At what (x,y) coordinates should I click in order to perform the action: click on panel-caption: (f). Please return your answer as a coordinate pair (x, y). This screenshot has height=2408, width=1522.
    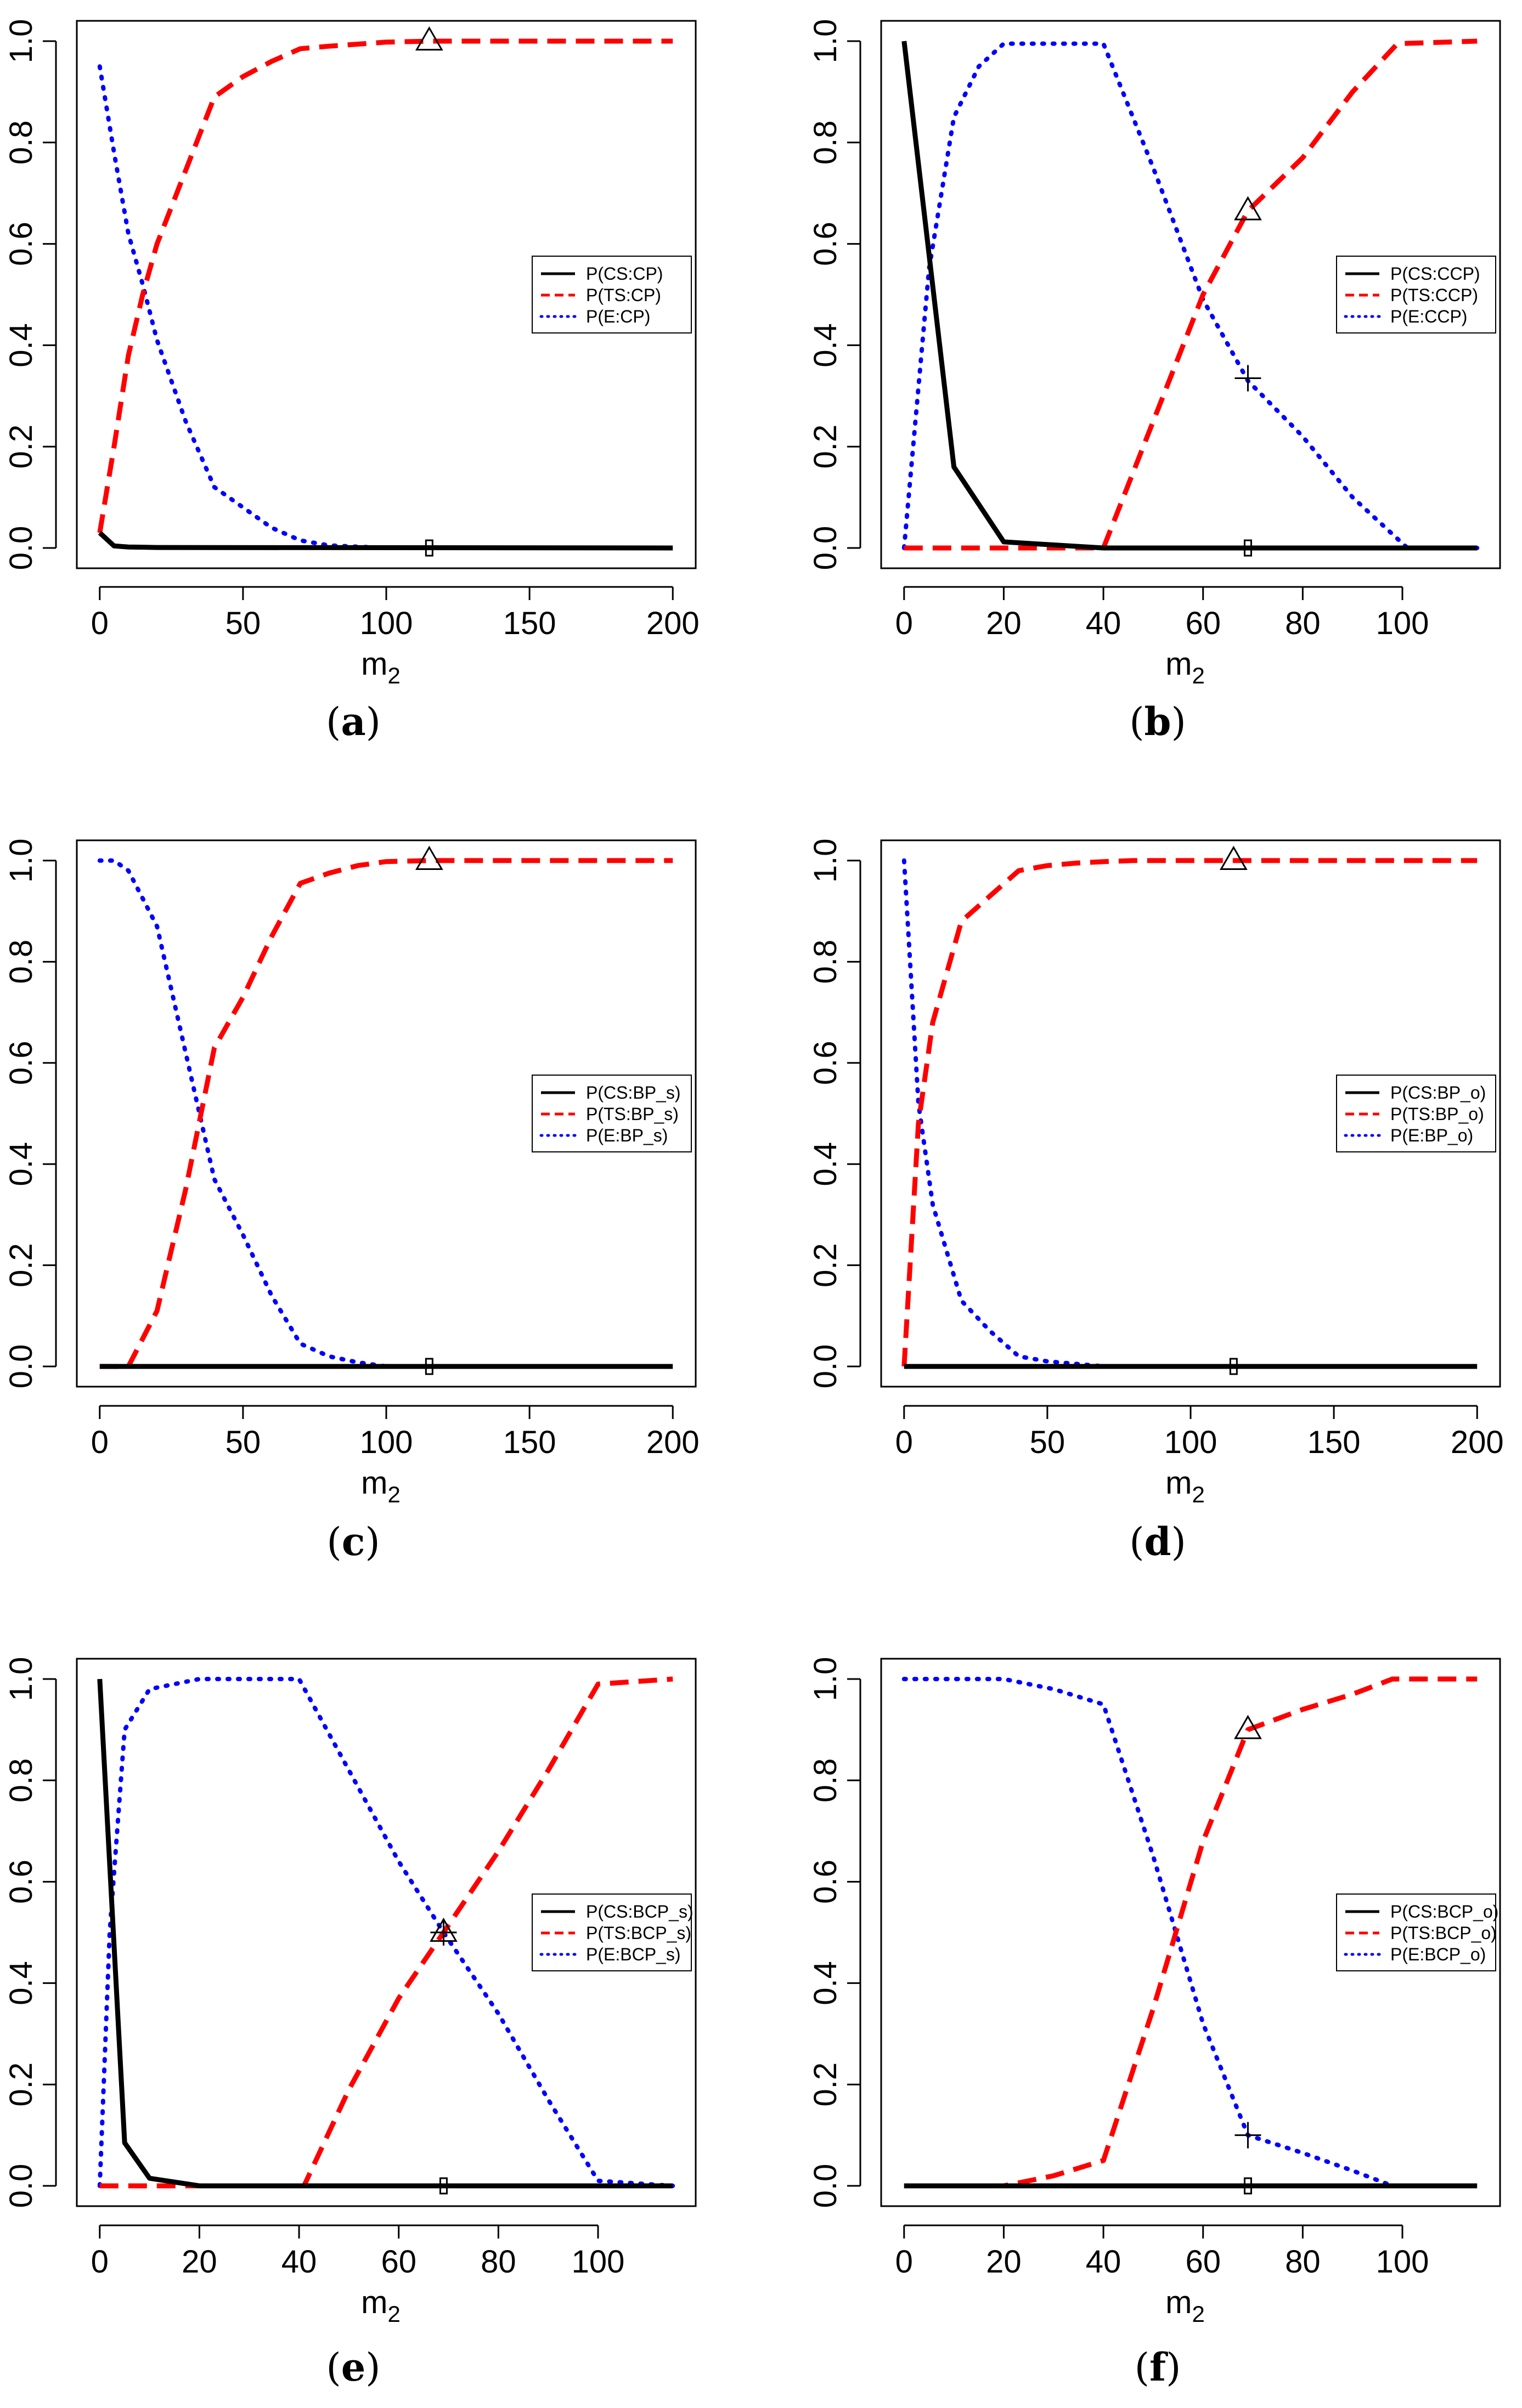
    Looking at the image, I should click on (1158, 2367).